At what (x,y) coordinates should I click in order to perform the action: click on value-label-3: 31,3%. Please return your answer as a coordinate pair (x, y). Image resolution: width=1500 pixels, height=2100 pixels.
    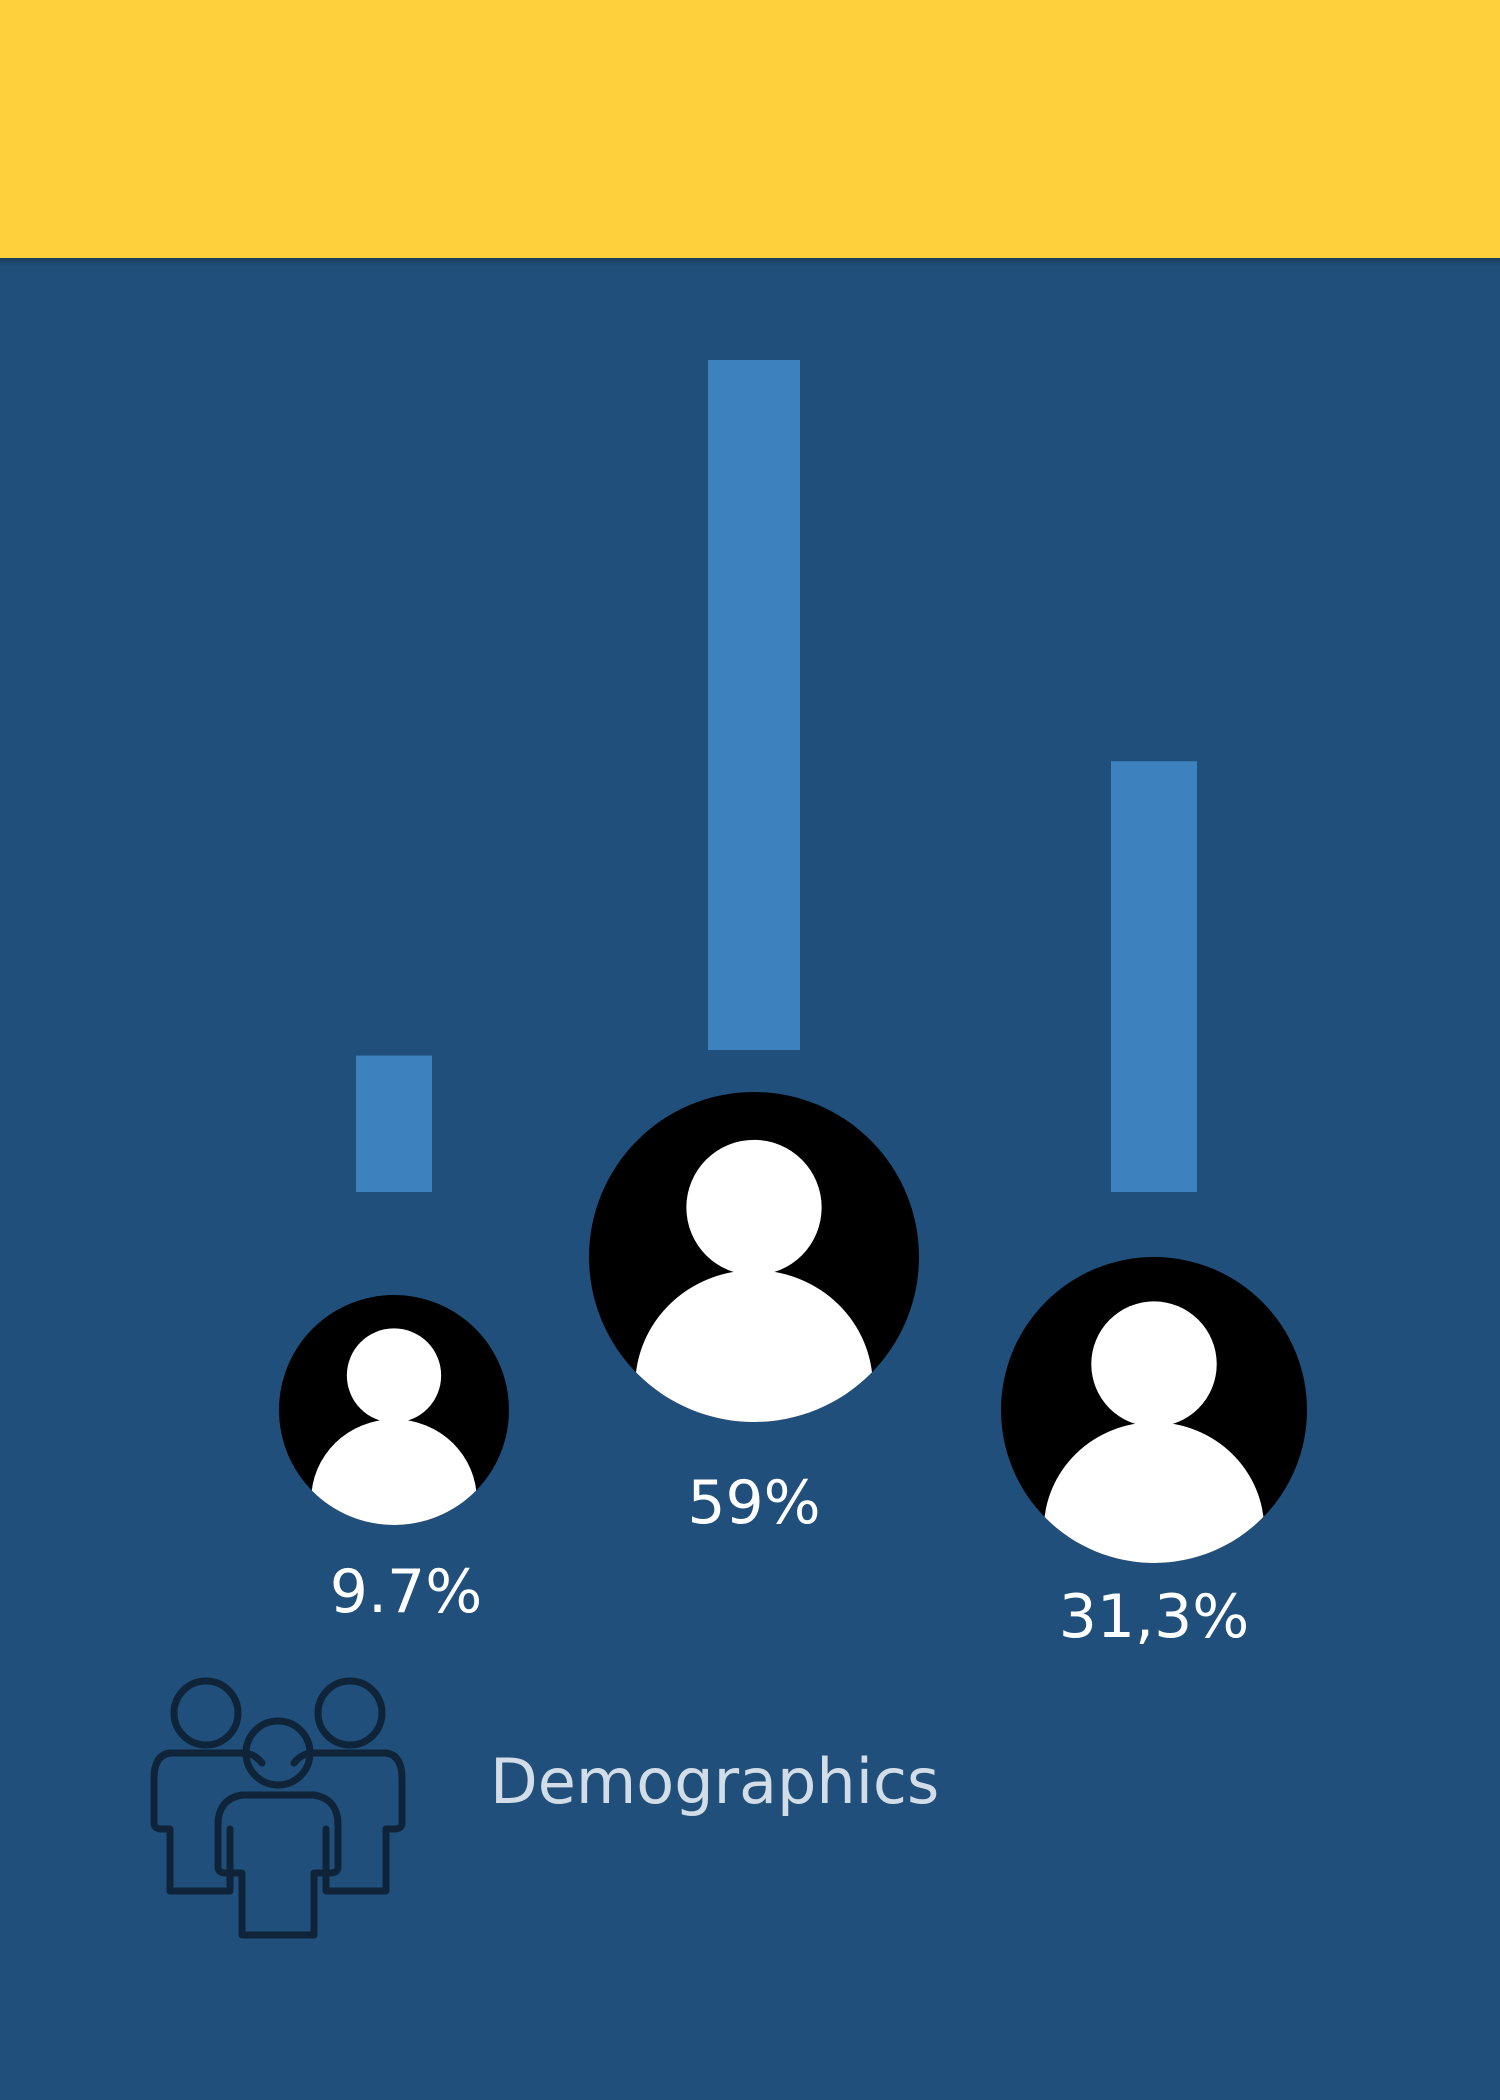
    Looking at the image, I should click on (1154, 1617).